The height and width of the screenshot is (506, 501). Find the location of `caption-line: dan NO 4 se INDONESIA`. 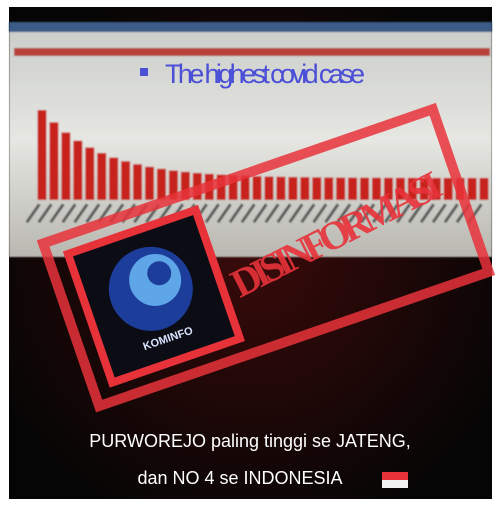

caption-line: dan NO 4 se INDONESIA is located at coordinates (239, 478).